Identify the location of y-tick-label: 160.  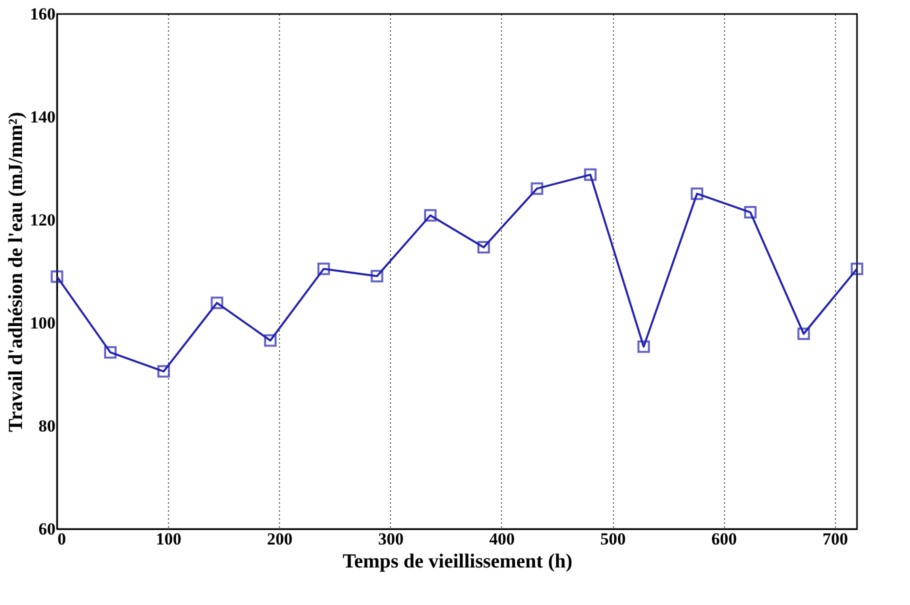
(43, 14).